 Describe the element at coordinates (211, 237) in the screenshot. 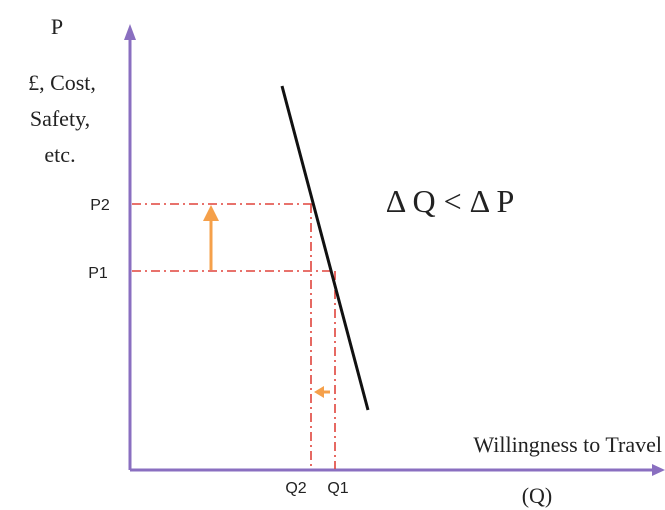

I see `price-increase-arrow` at that location.